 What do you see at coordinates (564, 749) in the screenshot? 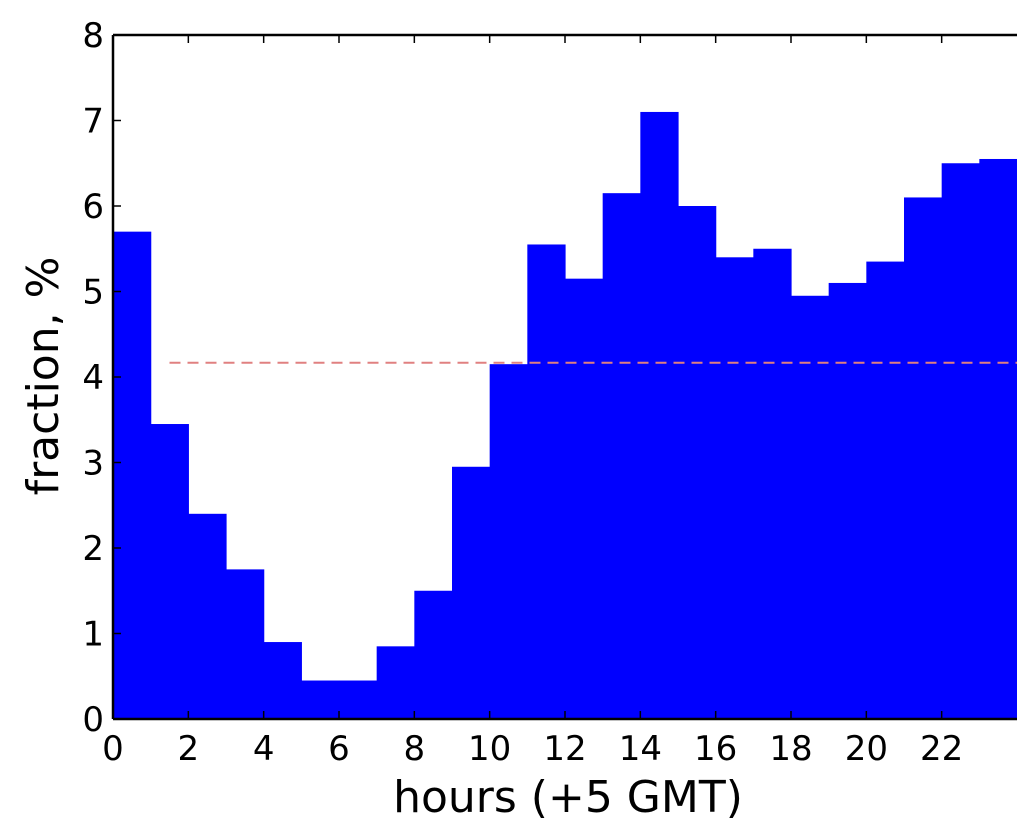
I see `x-tick-label: 12` at bounding box center [564, 749].